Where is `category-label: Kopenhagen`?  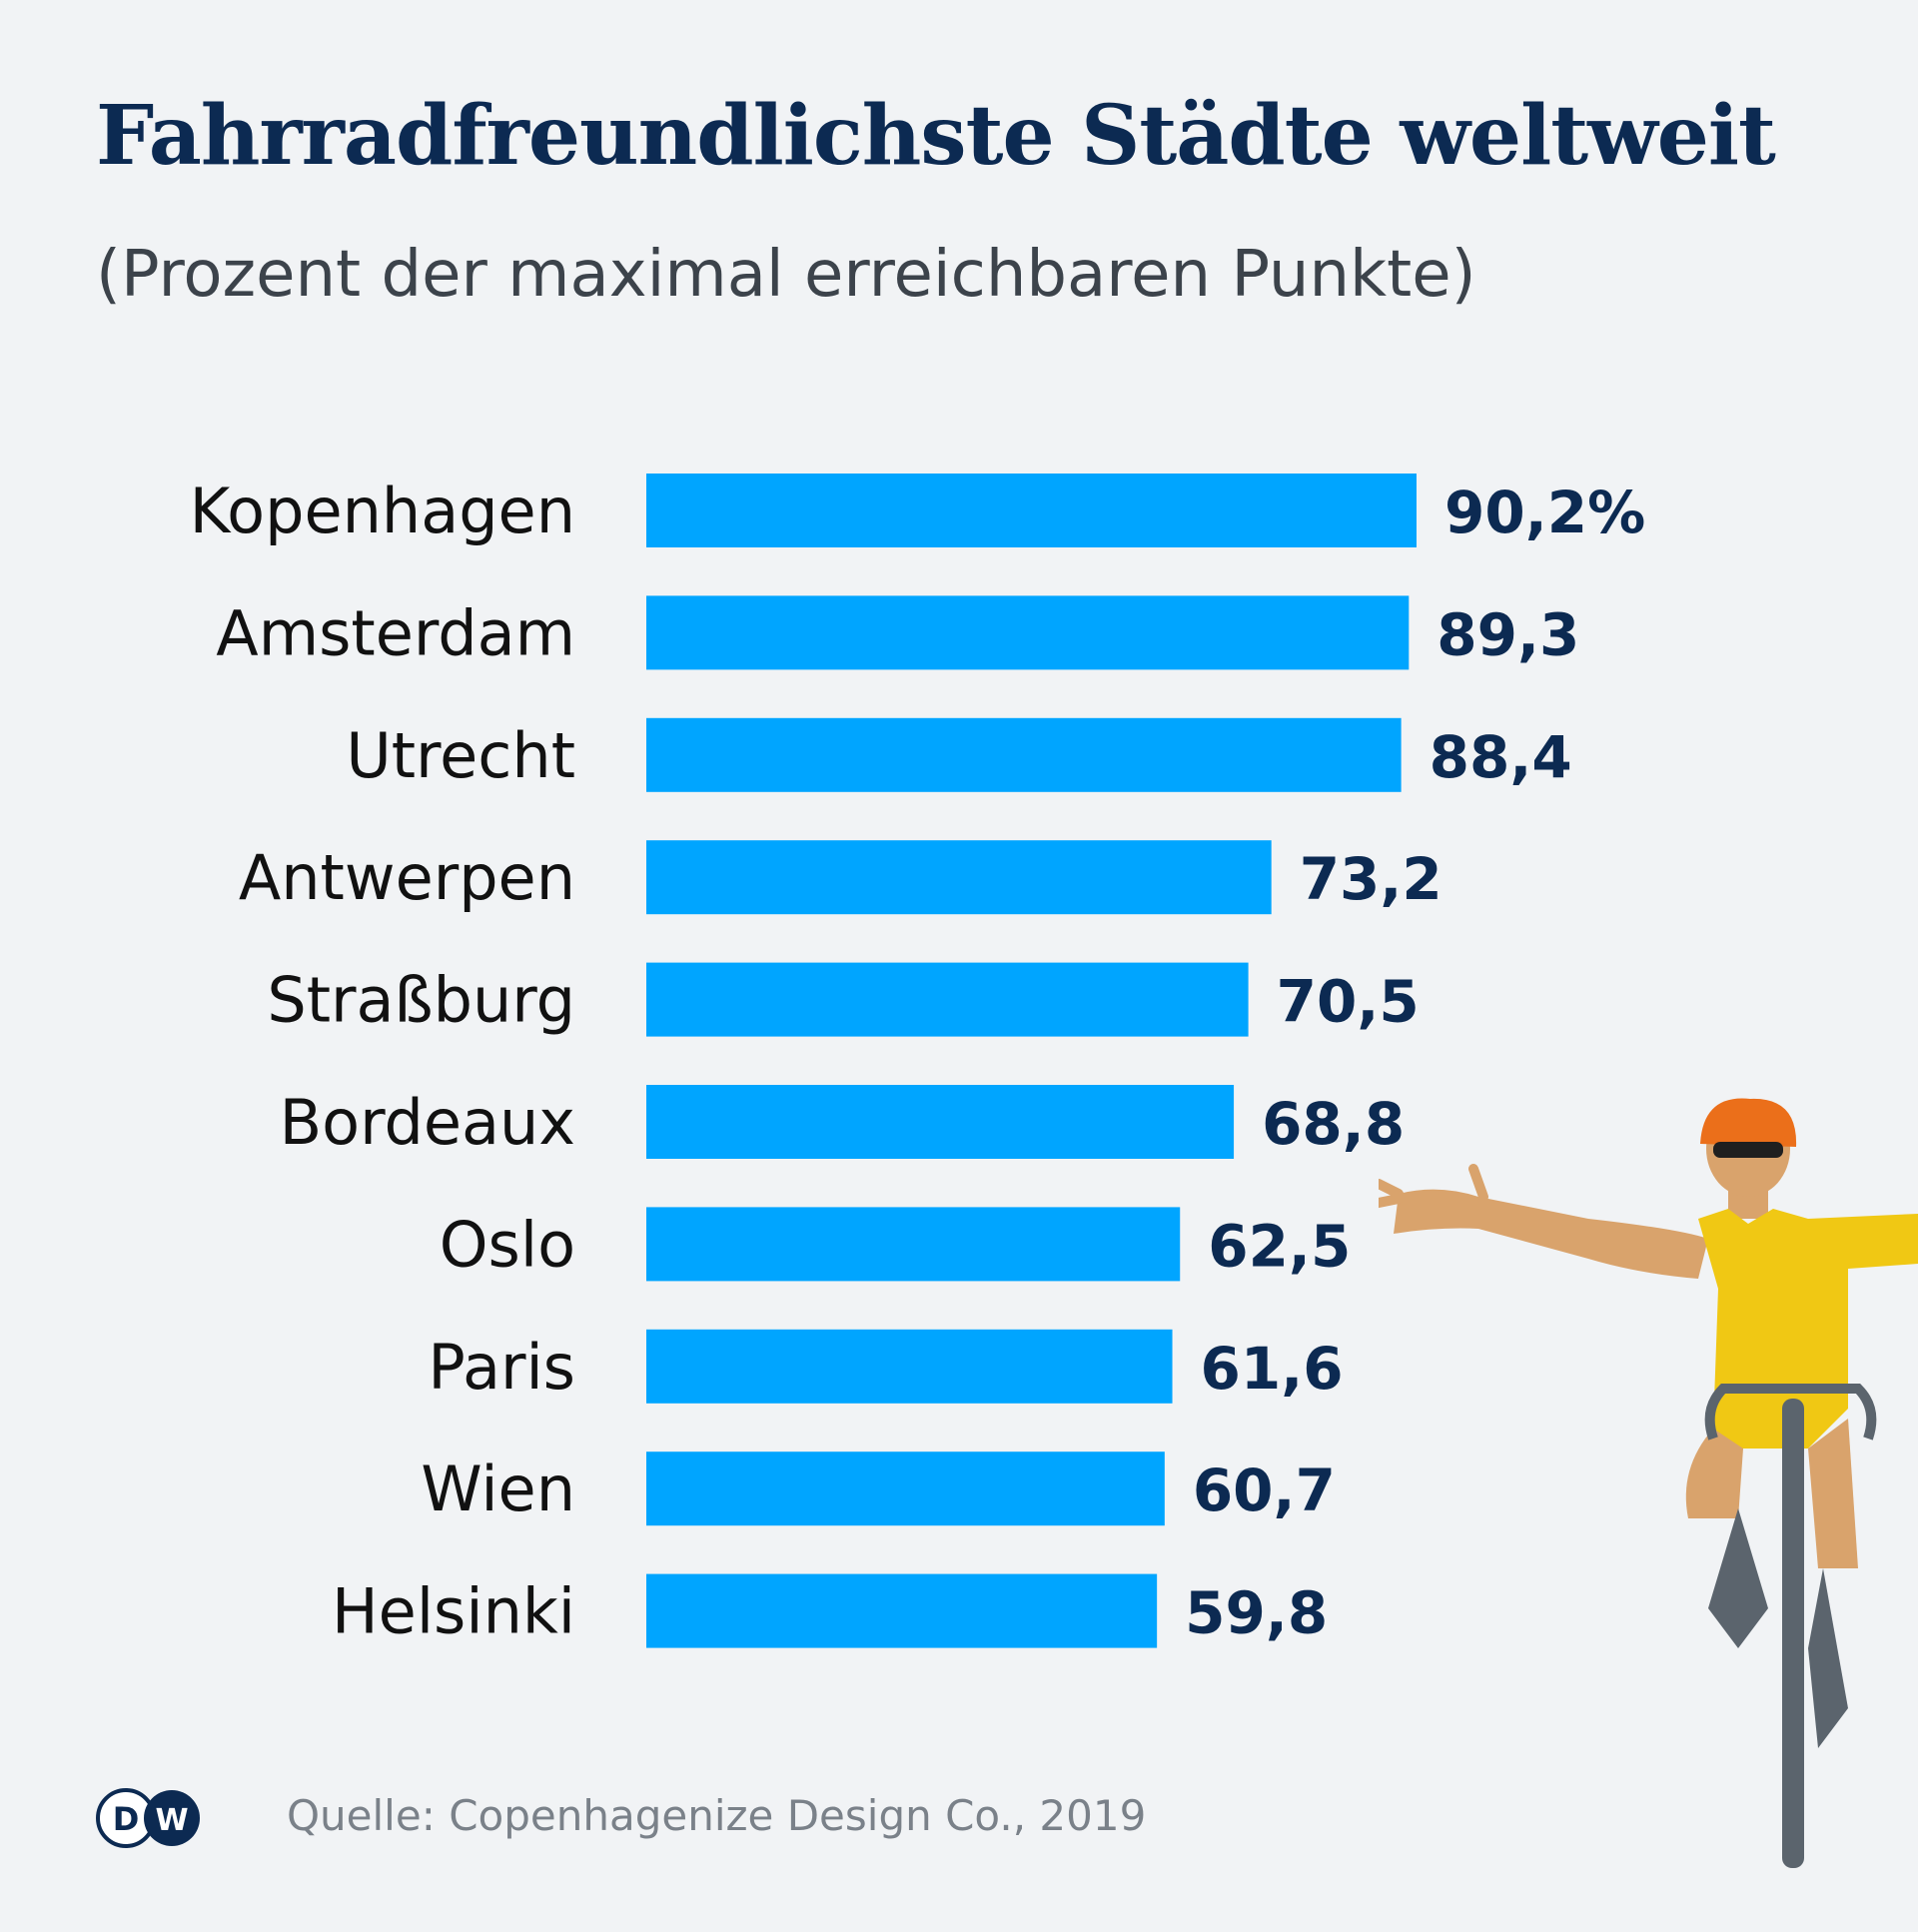 category-label: Kopenhagen is located at coordinates (382, 511).